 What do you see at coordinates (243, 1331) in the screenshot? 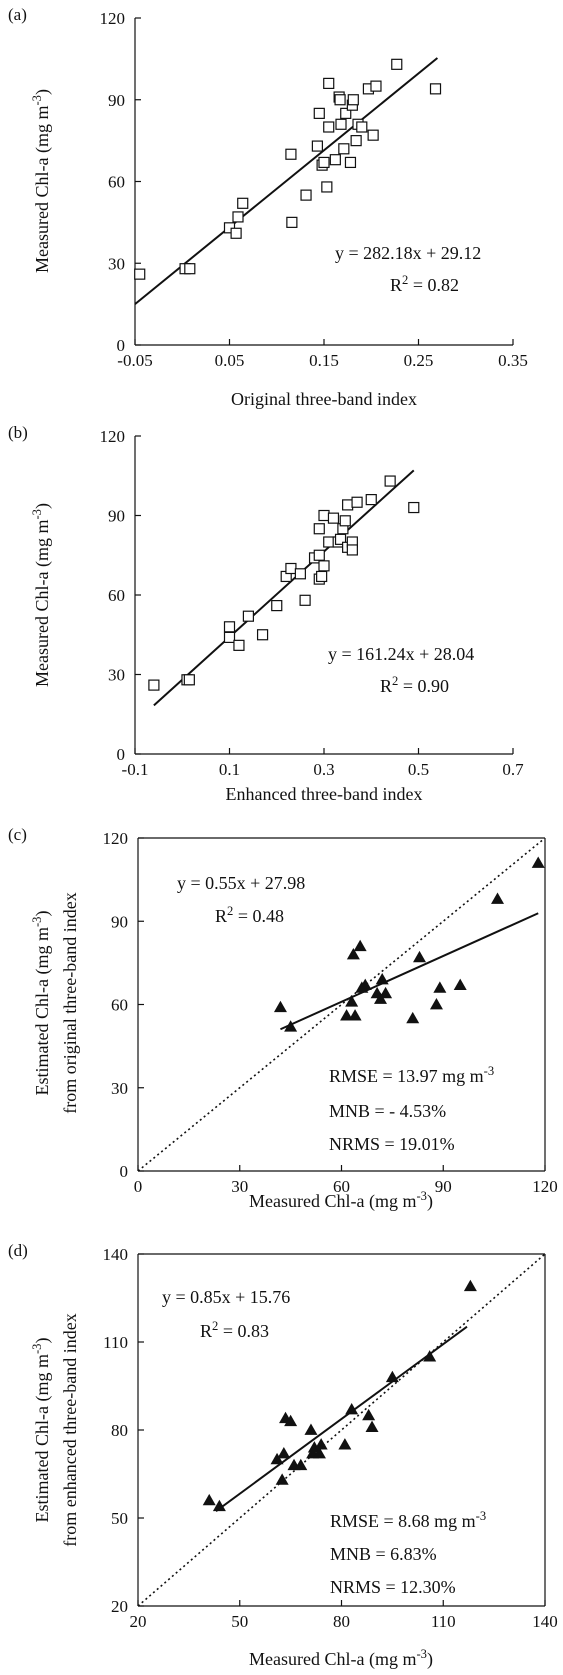
I see `r-squared-value: = 0.83` at bounding box center [243, 1331].